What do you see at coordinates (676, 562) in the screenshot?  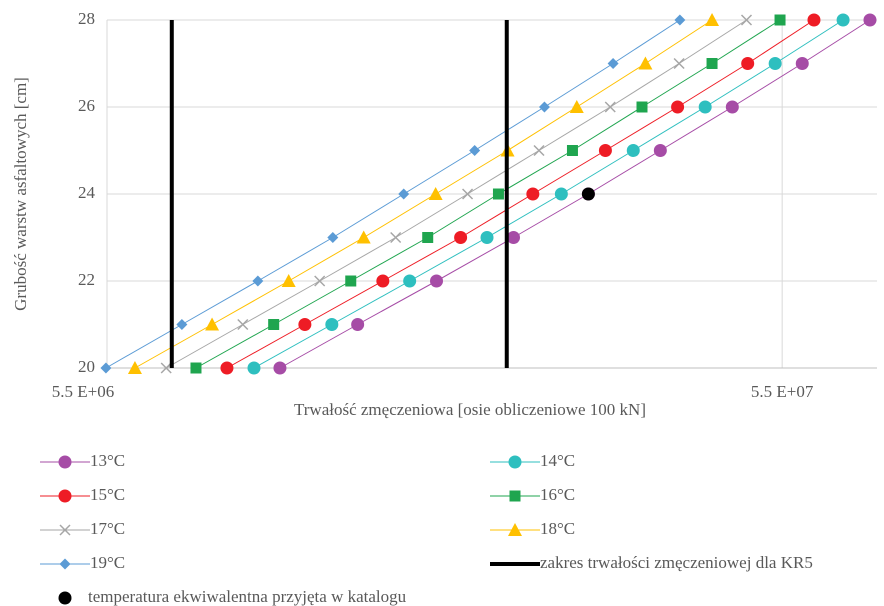 I see `legend-label: zakres trwałości zmęczeniowej dla KR5` at bounding box center [676, 562].